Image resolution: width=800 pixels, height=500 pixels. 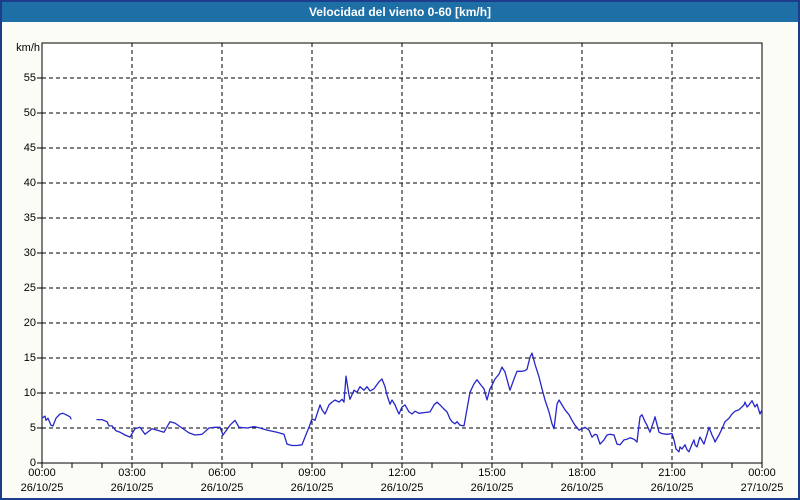 I want to click on y-tick-label-20: 20, so click(x=29, y=323).